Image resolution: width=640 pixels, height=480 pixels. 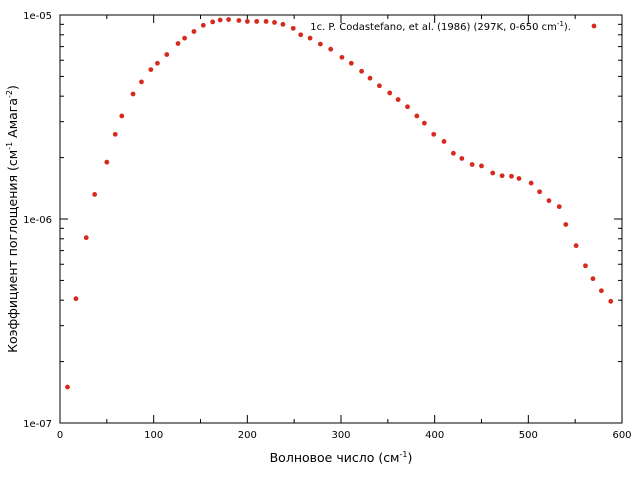 I want to click on y-axis-title: Коэффициент поглощения (см-1 Амага-2), so click(x=12, y=219).